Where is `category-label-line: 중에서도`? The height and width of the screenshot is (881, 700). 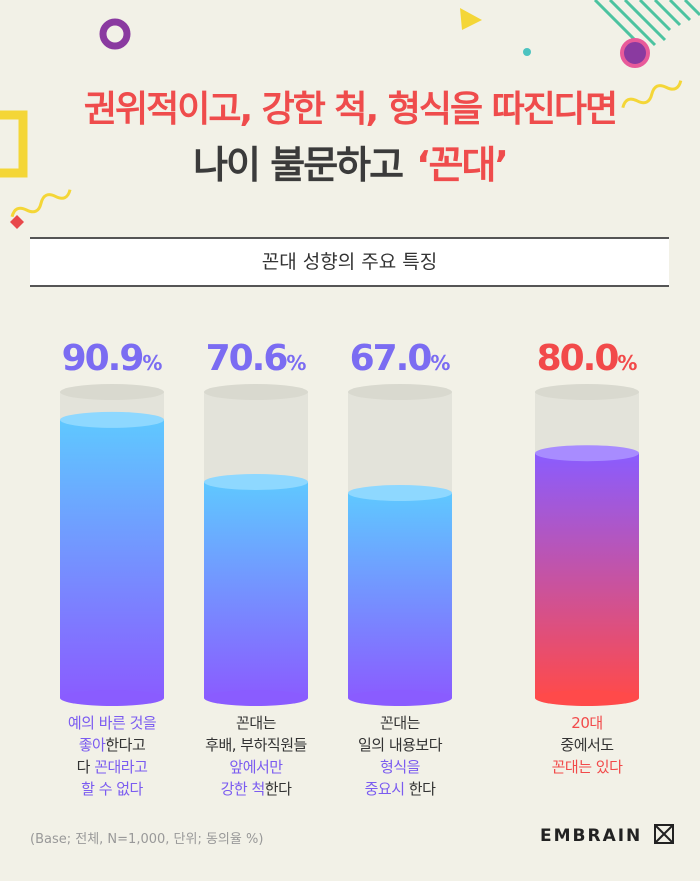 category-label-line: 중에서도 is located at coordinates (587, 745).